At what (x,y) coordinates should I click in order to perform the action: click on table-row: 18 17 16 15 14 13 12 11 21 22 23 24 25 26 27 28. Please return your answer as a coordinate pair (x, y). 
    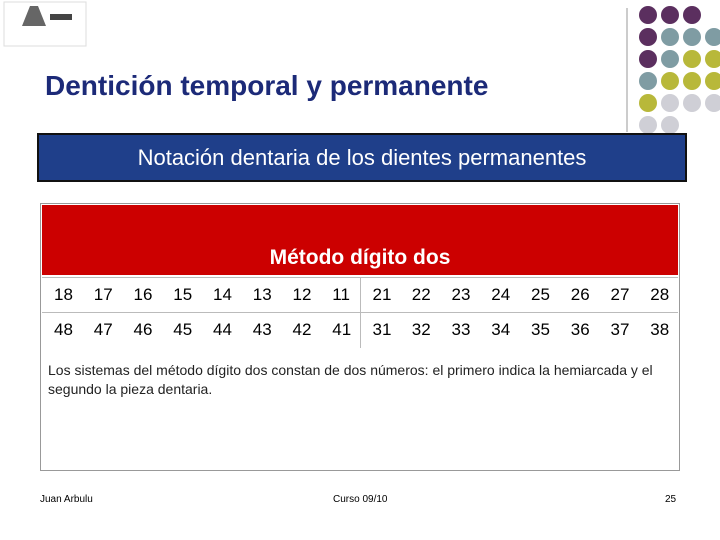
    Looking at the image, I should click on (360, 295).